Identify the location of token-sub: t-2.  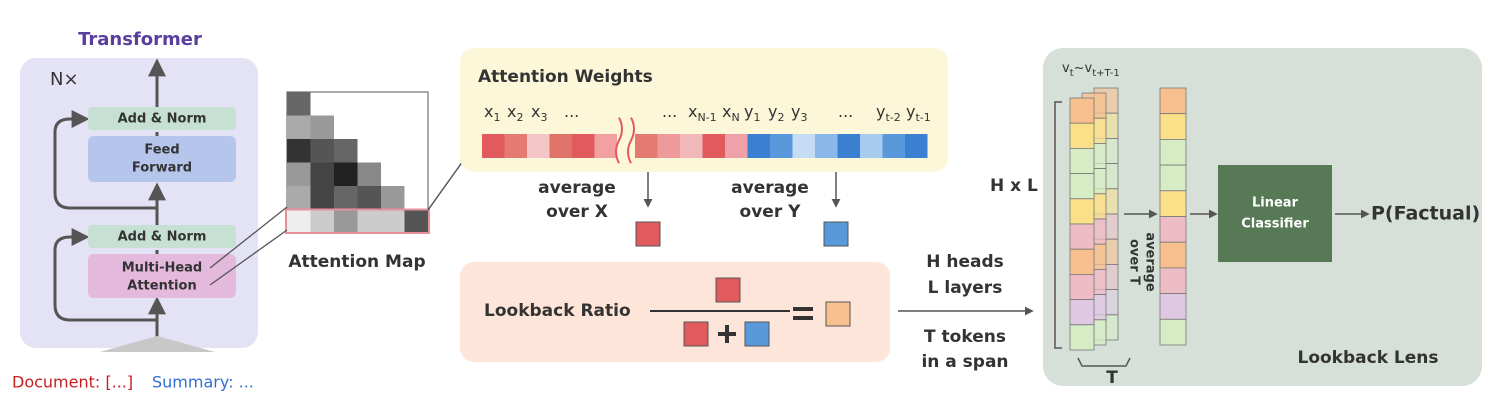
(892, 117).